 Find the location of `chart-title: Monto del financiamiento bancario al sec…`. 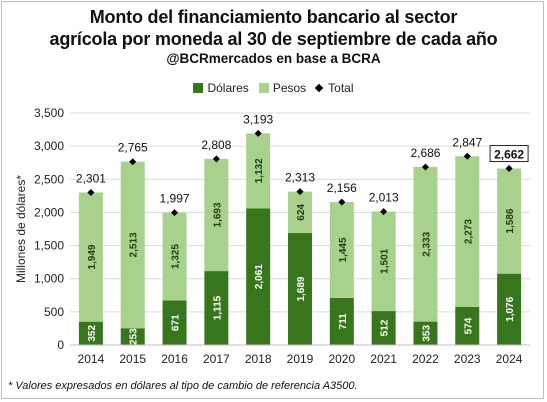

chart-title: Monto del financiamiento bancario al sec… is located at coordinates (273, 28).